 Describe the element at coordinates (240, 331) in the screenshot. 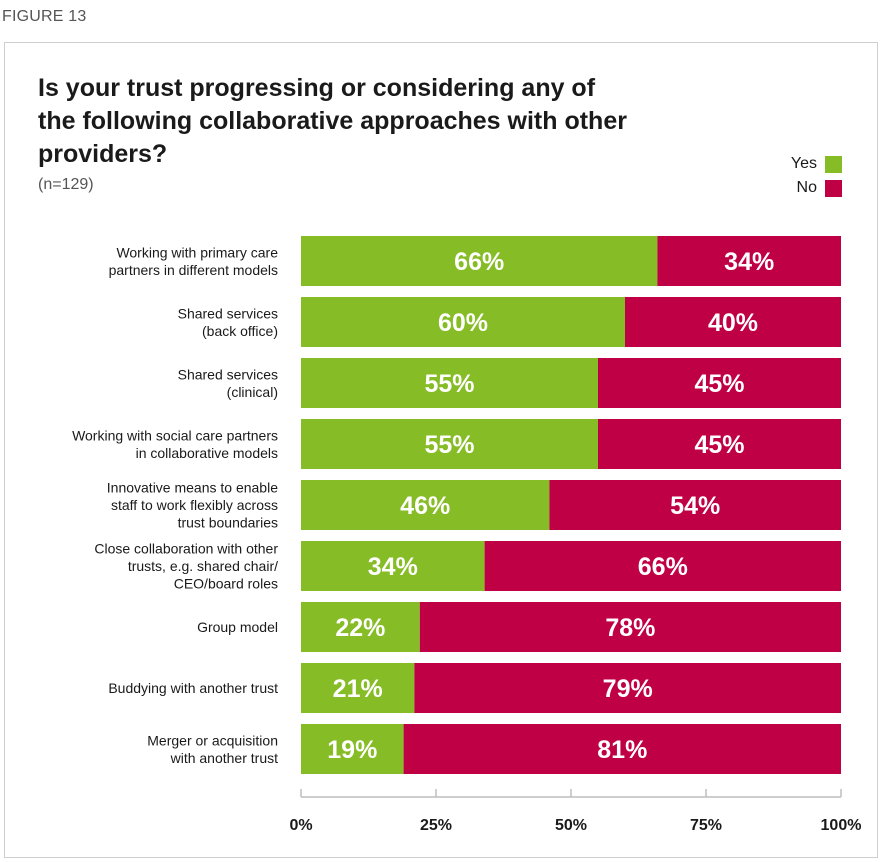

I see `category-label-line: (back office)` at that location.